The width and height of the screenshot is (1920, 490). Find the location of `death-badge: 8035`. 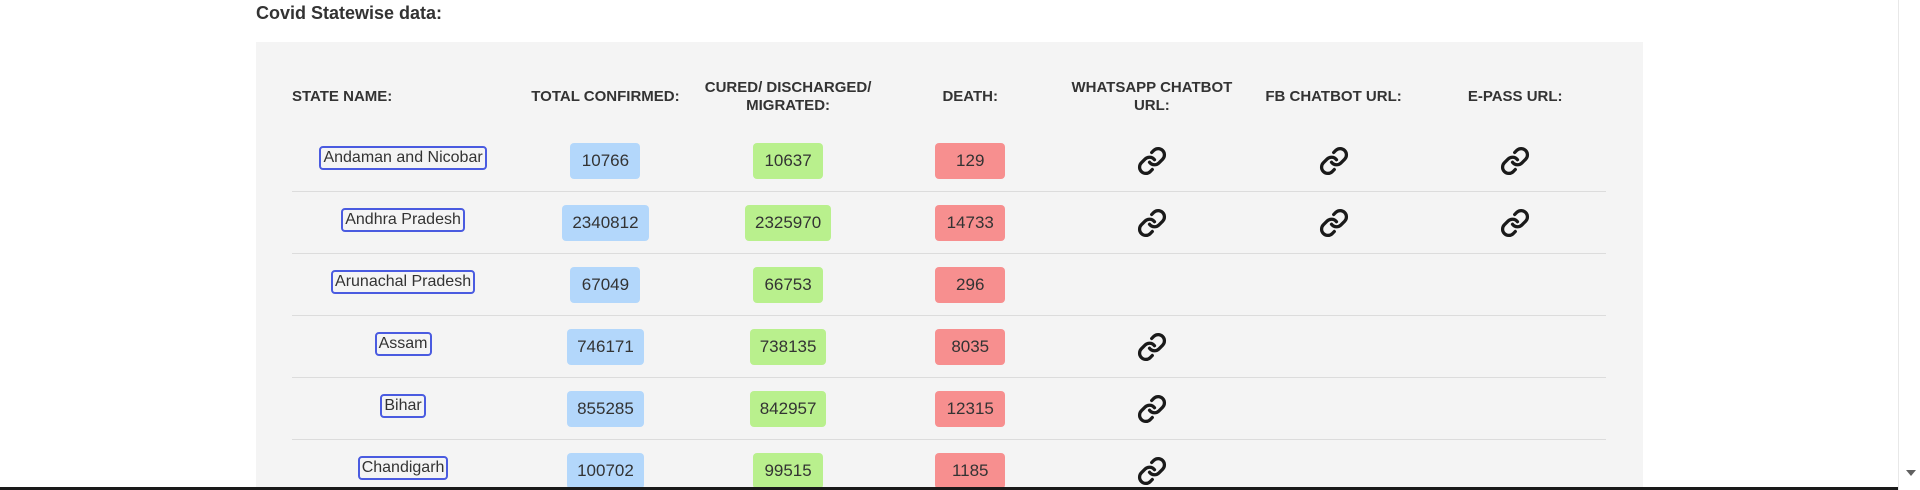

death-badge: 8035 is located at coordinates (970, 346).